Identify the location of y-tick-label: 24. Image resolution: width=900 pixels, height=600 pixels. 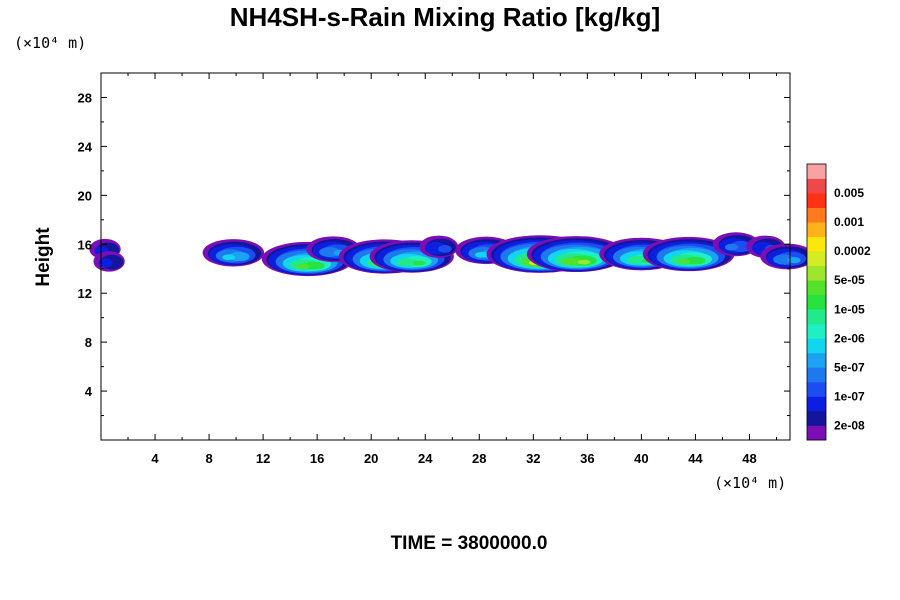
(85, 146).